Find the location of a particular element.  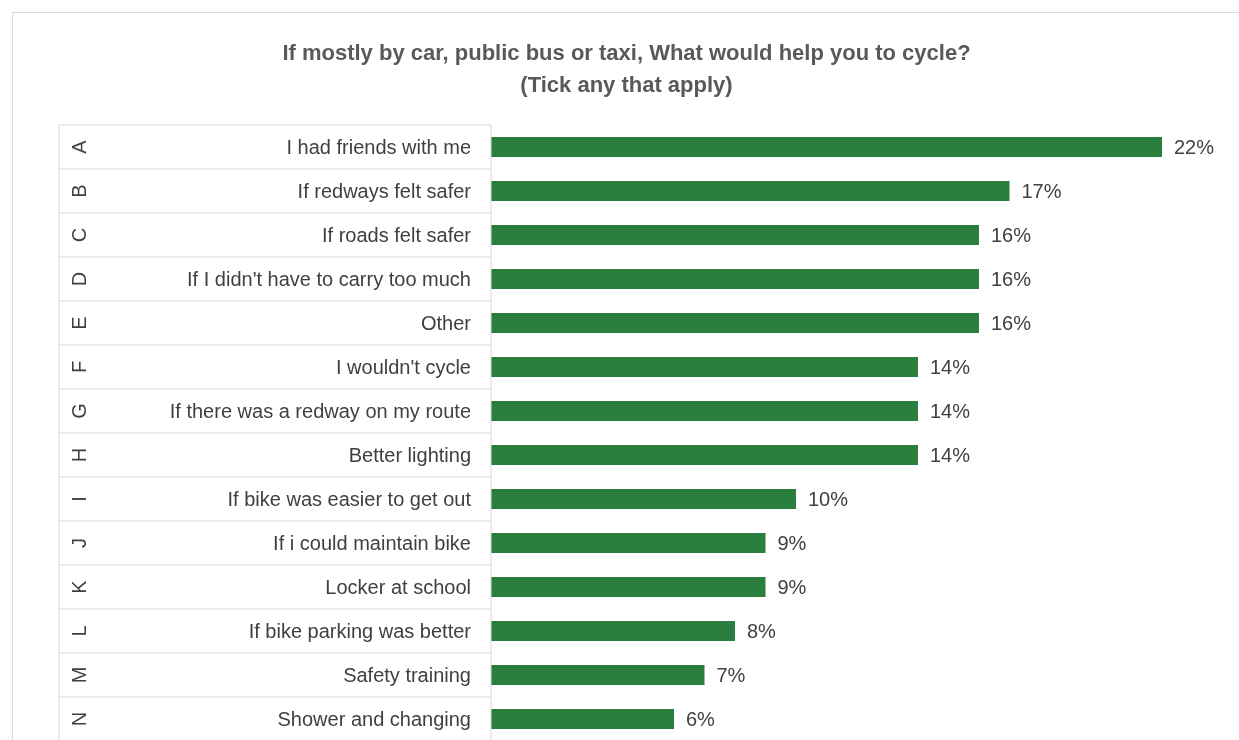

y-tick-label: If redways felt safer is located at coordinates (384, 191).